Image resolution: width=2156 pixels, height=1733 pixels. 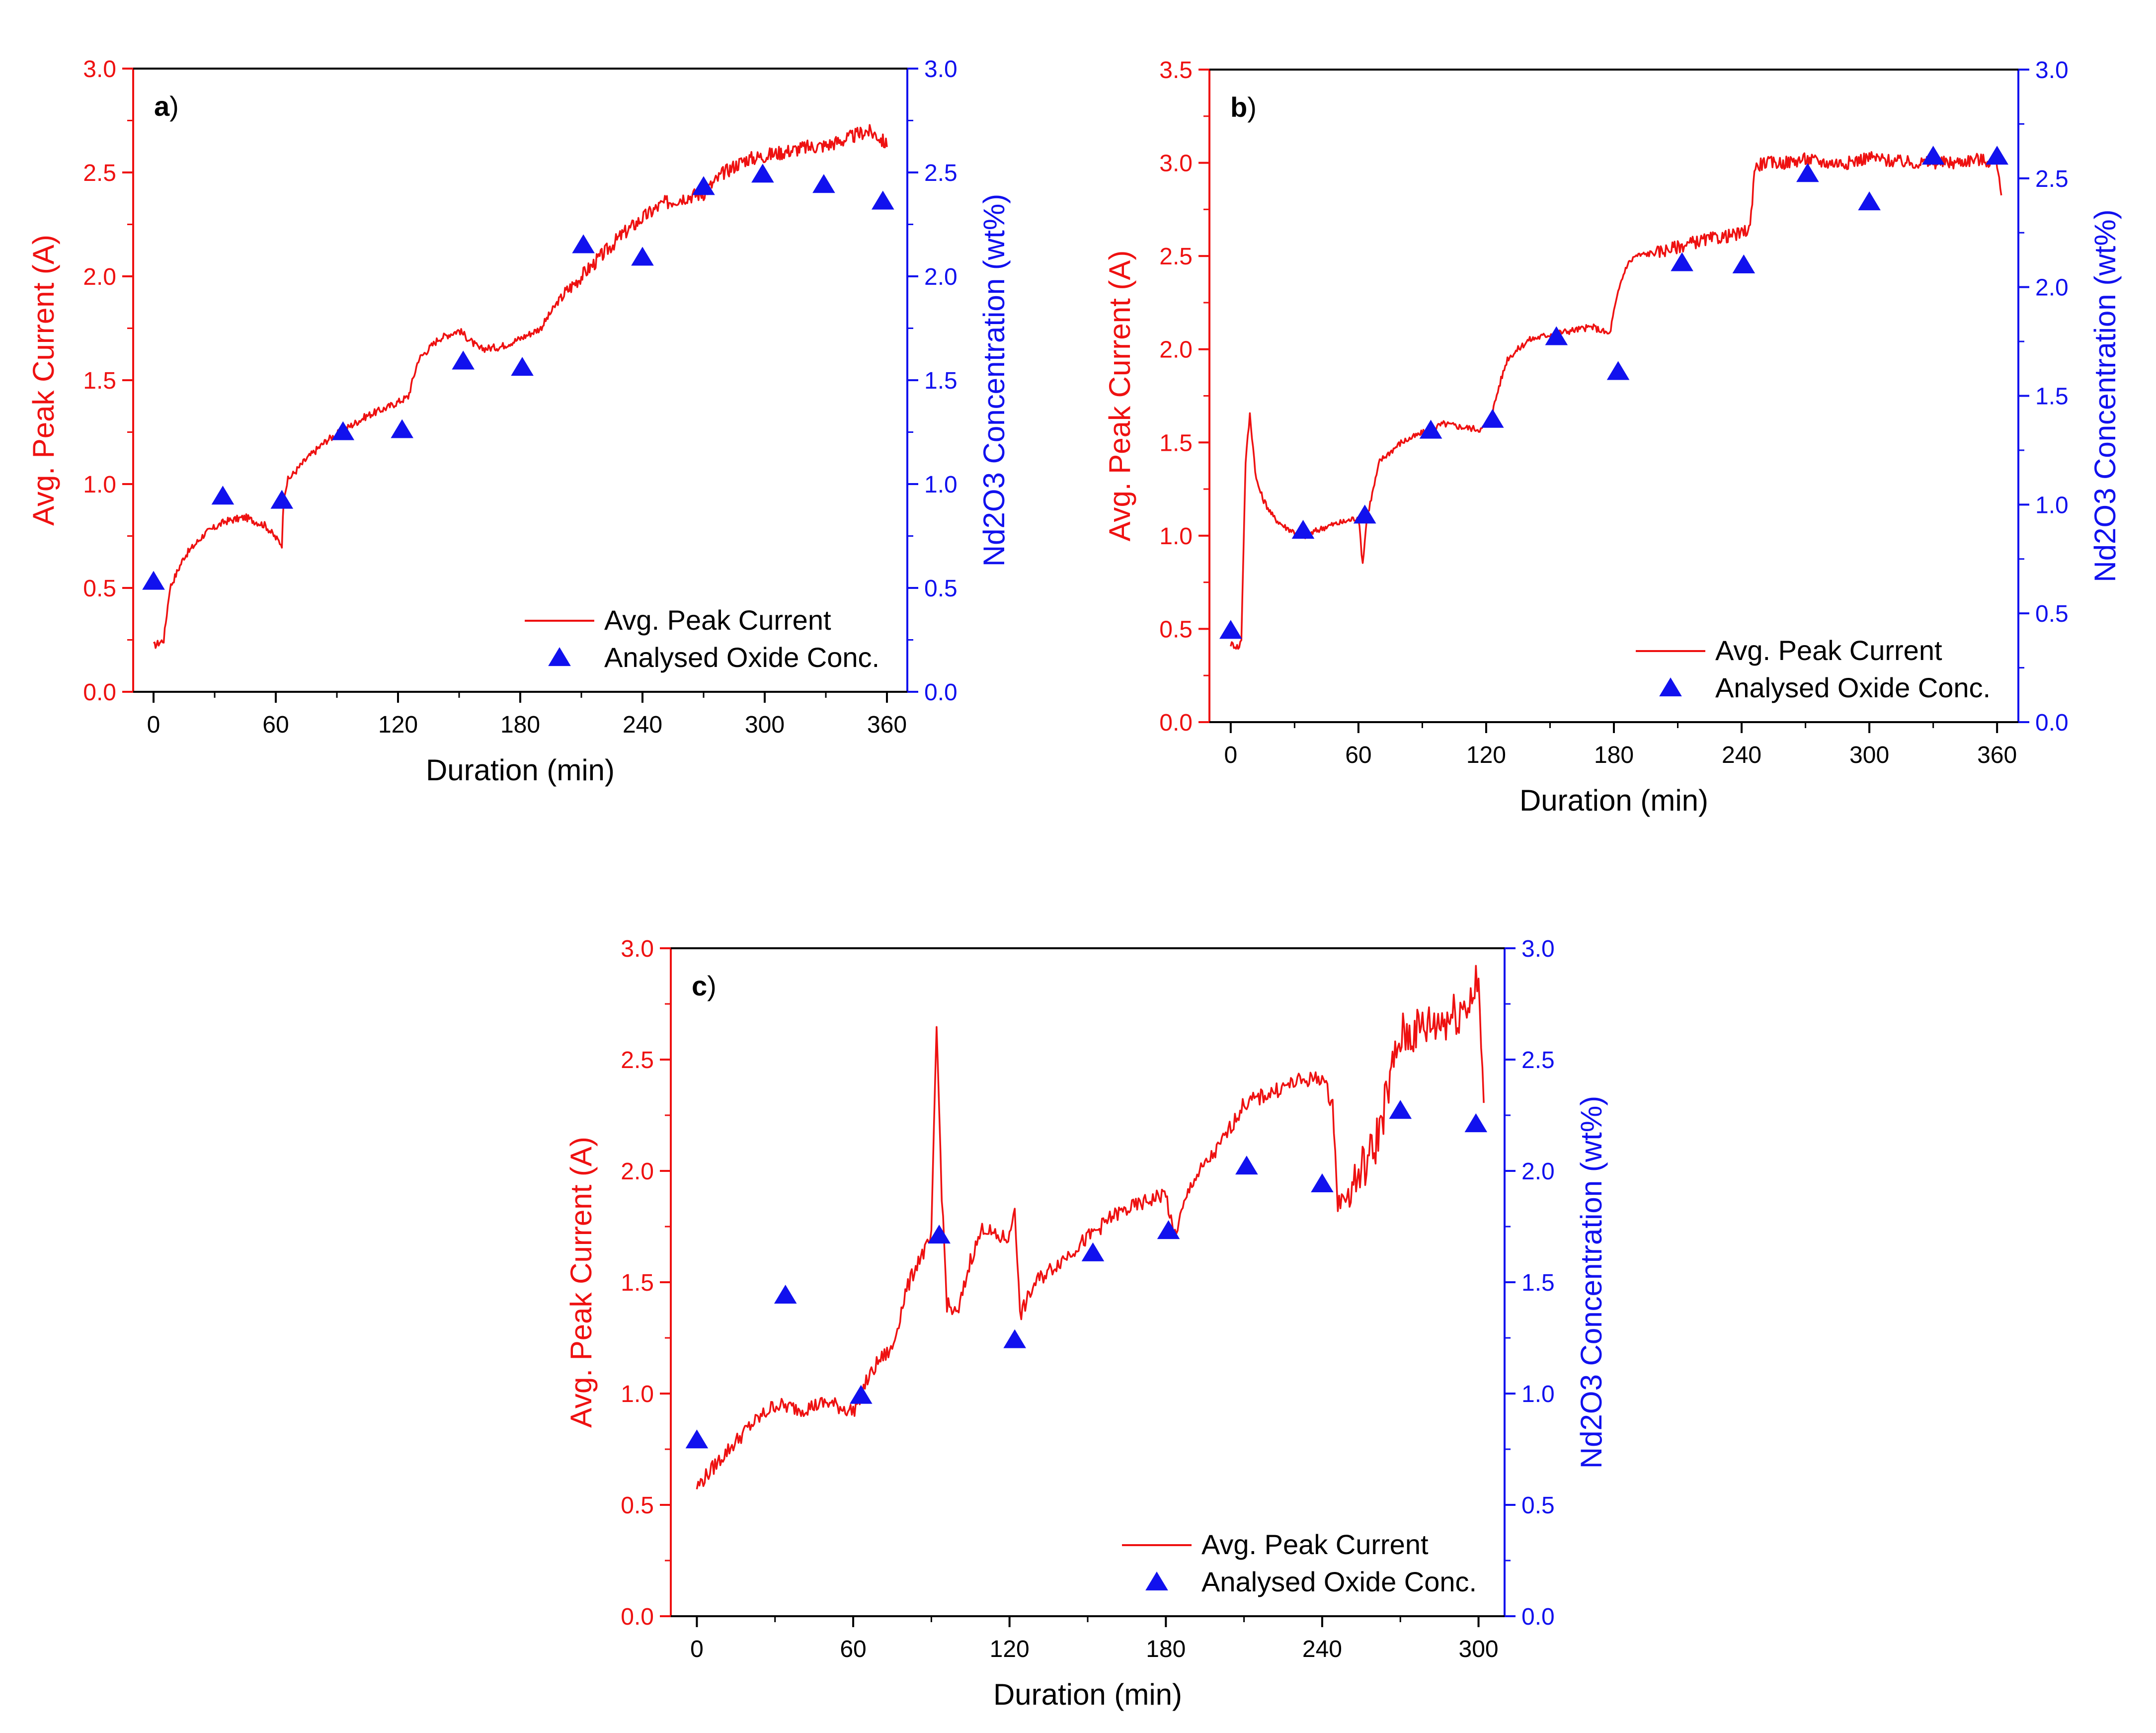 What do you see at coordinates (699, 985) in the screenshot?
I see `panel-letter: c` at bounding box center [699, 985].